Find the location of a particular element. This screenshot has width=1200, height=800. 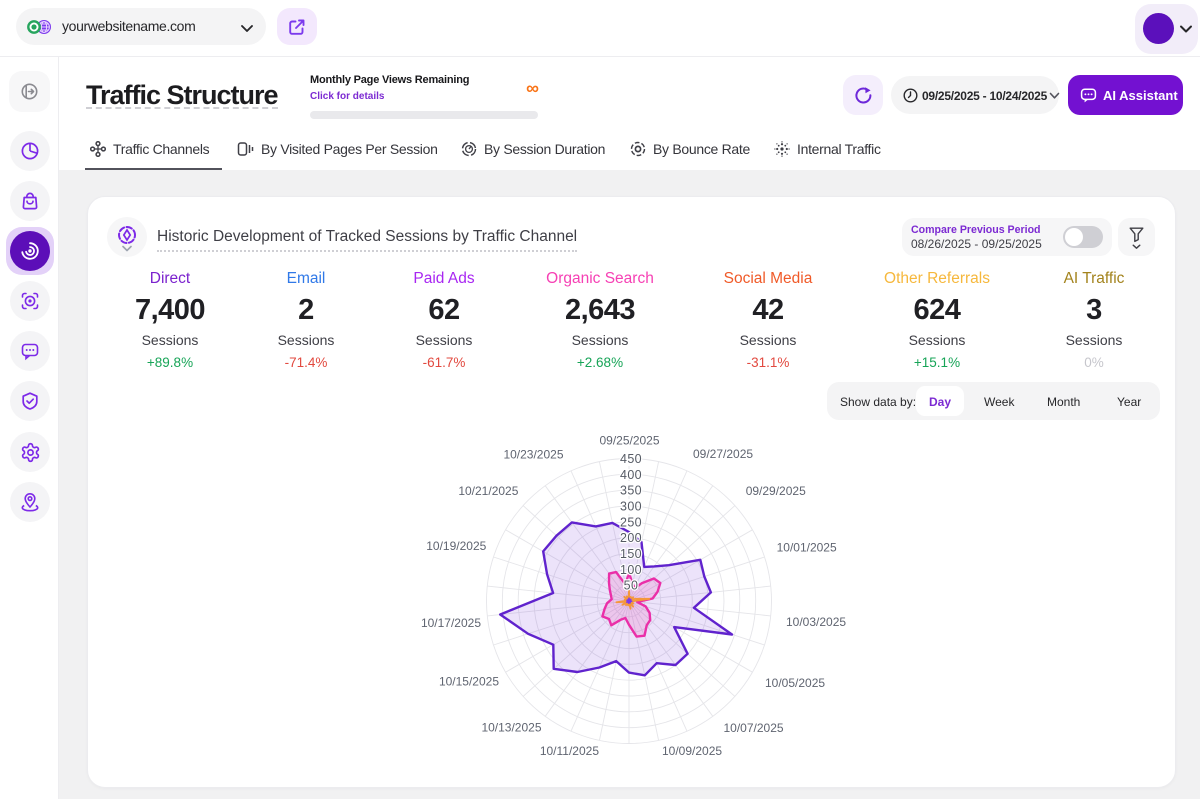

svg-text: 200 is located at coordinates (631, 538).